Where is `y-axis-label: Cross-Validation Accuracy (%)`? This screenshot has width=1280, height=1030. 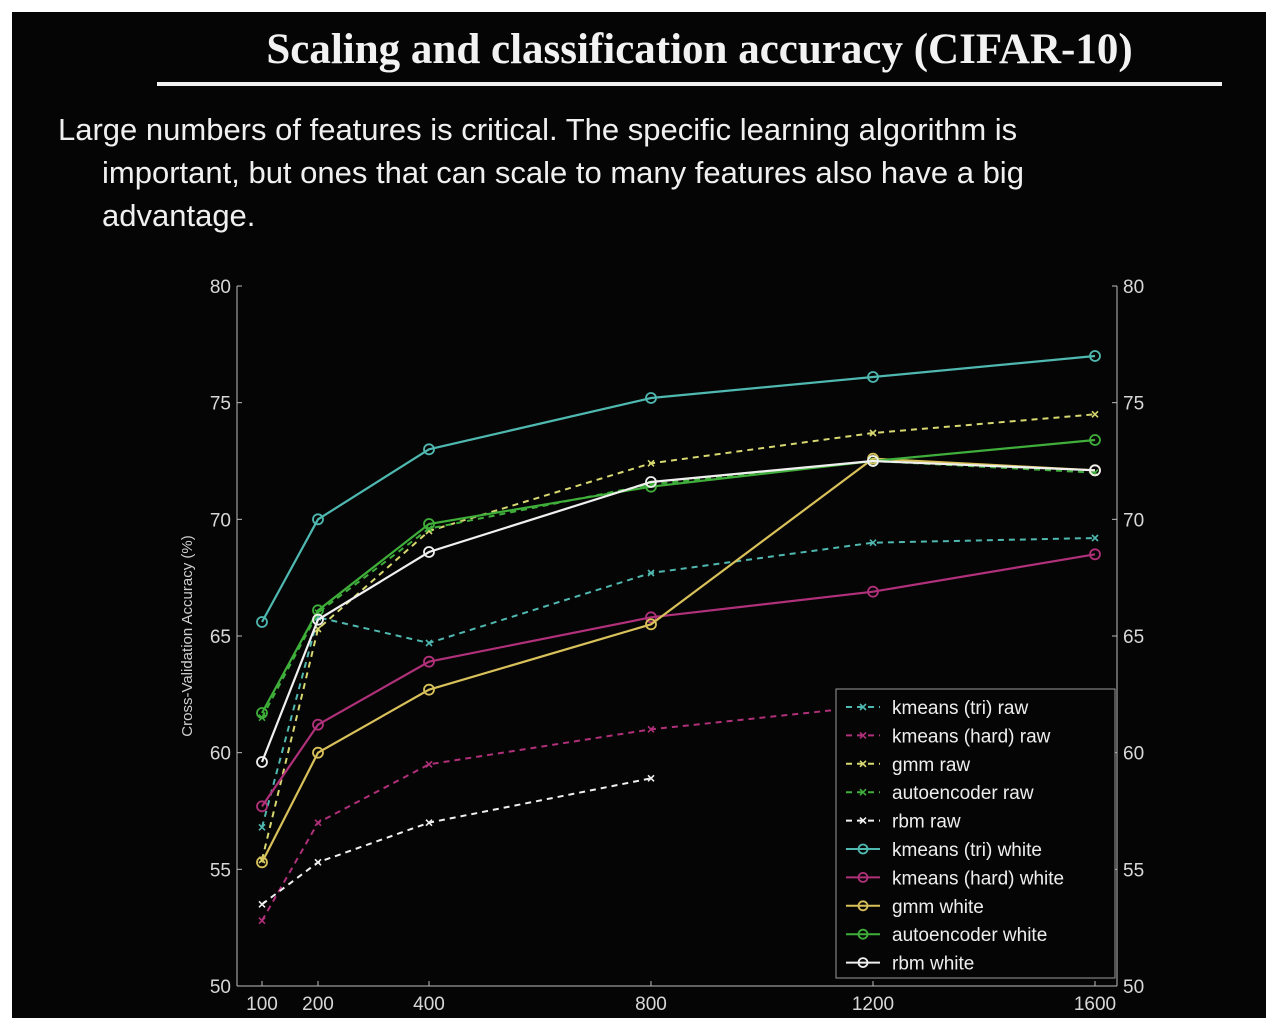 y-axis-label: Cross-Validation Accuracy (%) is located at coordinates (187, 635).